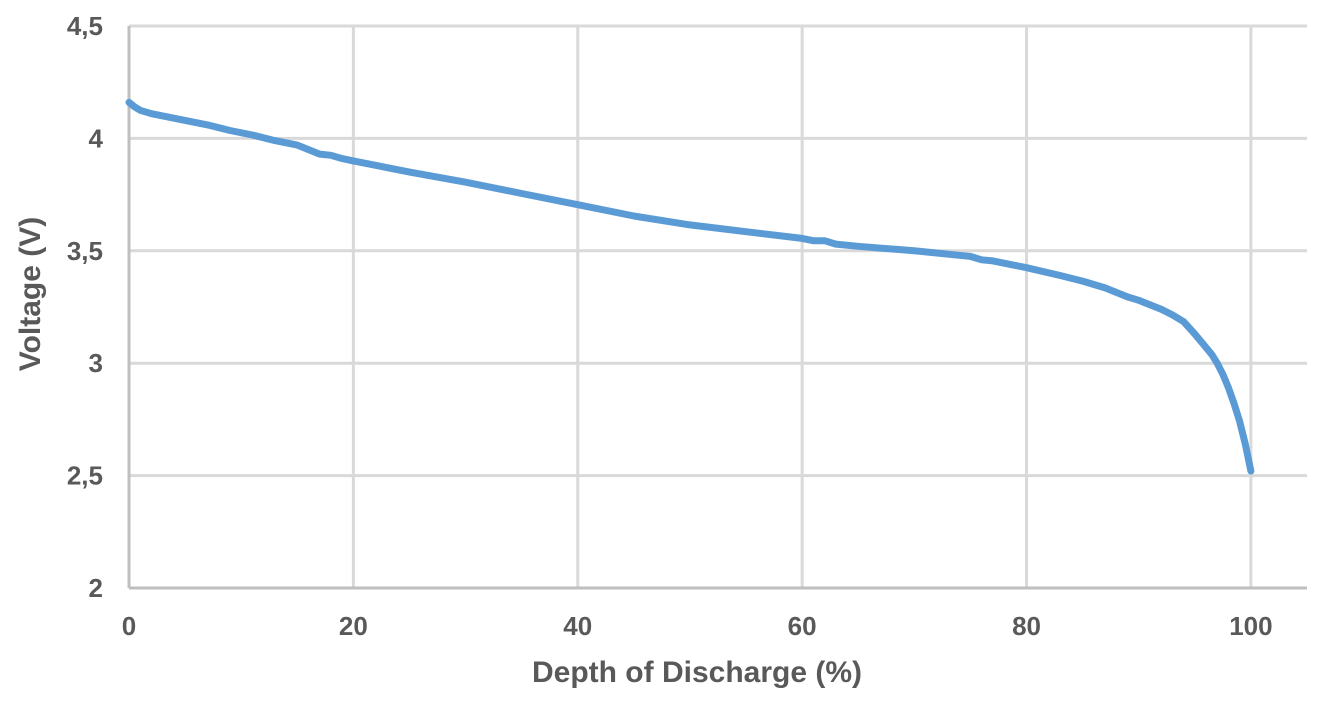 The height and width of the screenshot is (712, 1331). What do you see at coordinates (96, 138) in the screenshot?
I see `y-tick-label: 4` at bounding box center [96, 138].